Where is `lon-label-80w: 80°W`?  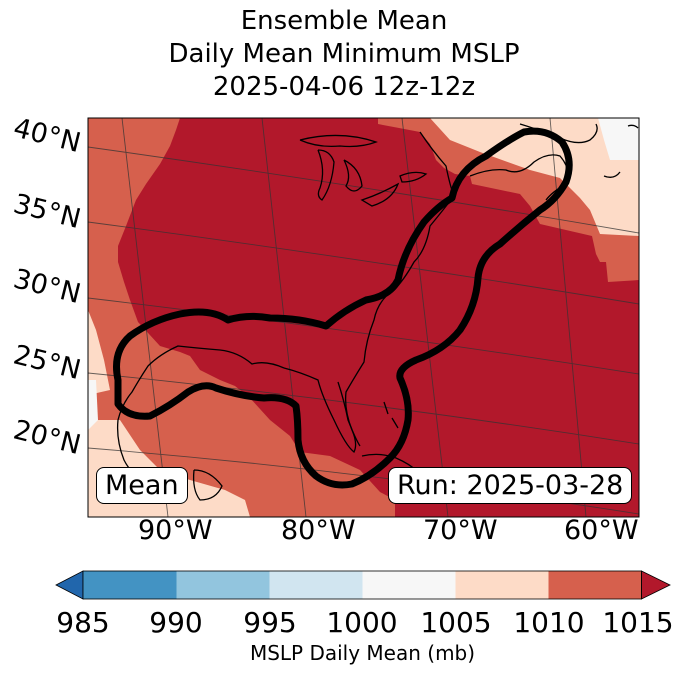
lon-label-80w: 80°W is located at coordinates (318, 530).